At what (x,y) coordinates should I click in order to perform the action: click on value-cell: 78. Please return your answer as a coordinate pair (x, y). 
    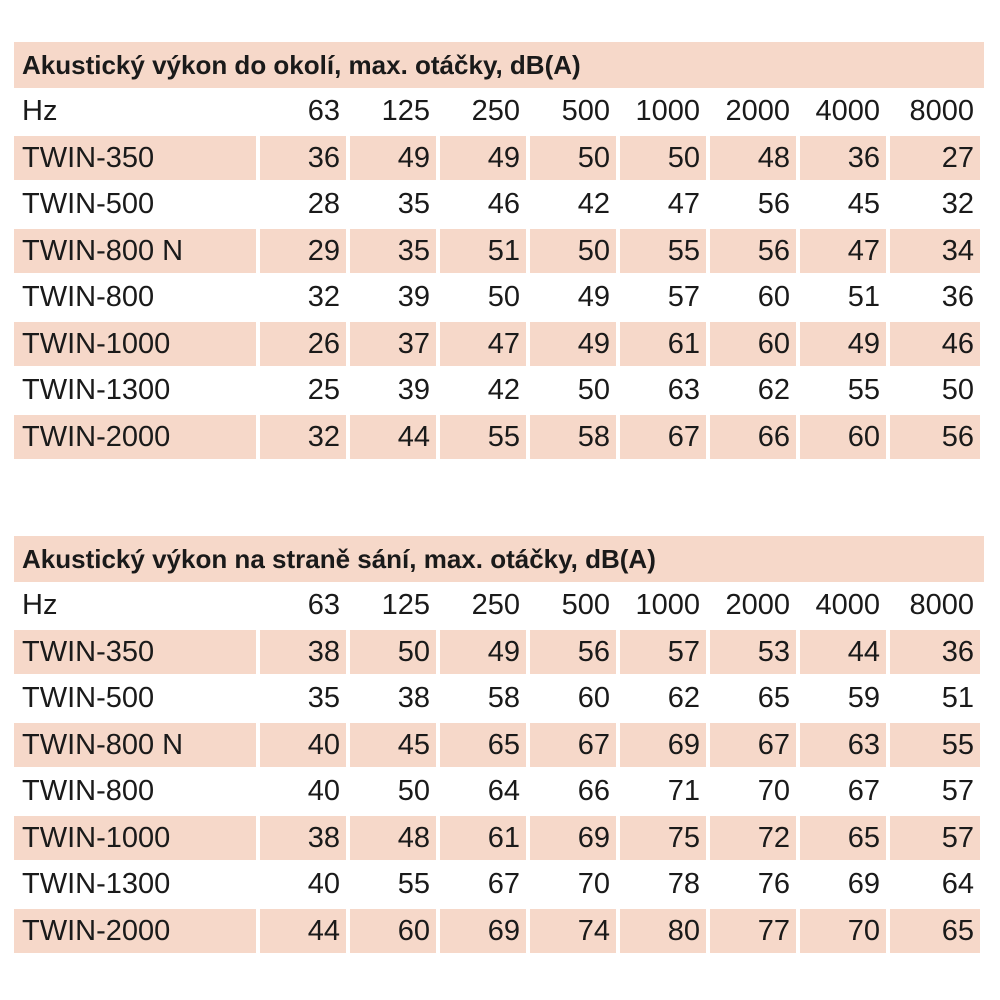
    Looking at the image, I should click on (683, 884).